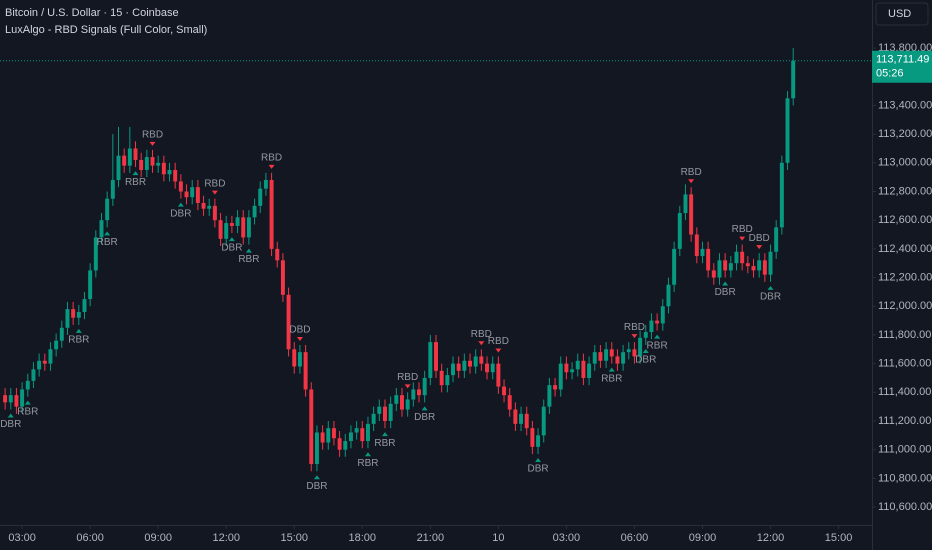 This screenshot has width=932, height=550. Describe the element at coordinates (905, 478) in the screenshot. I see `y-tick-label: 110,800.00` at that location.